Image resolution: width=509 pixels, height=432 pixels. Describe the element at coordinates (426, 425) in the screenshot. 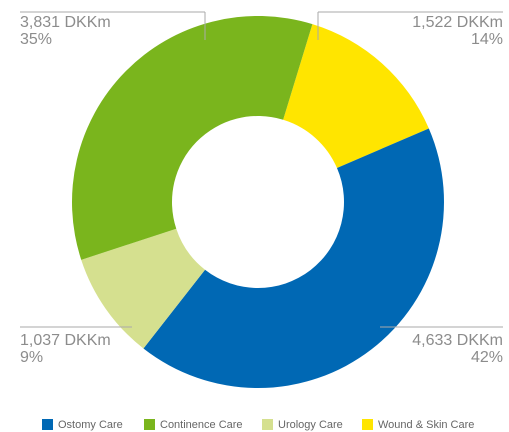

I see `legend-label: Wound & Skin Care` at that location.